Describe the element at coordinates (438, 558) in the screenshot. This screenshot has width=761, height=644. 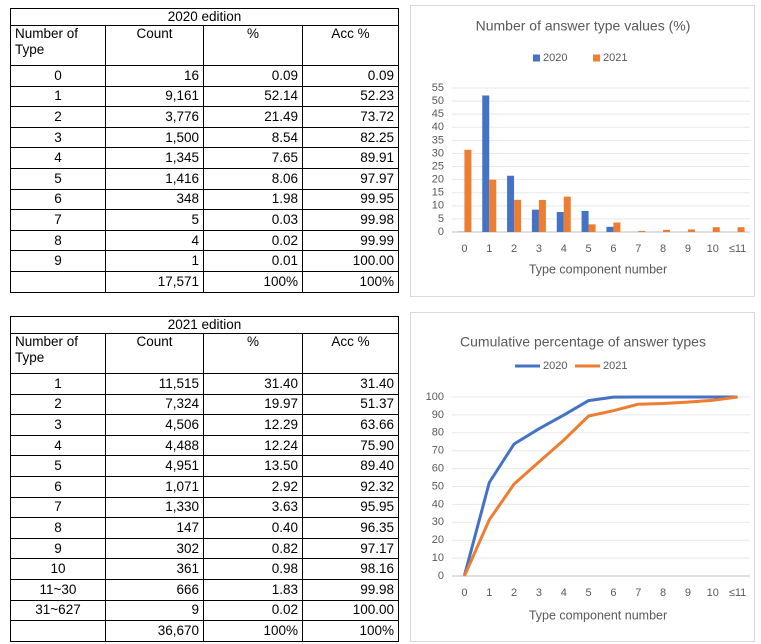
I see `y-tick-label: 10` at that location.